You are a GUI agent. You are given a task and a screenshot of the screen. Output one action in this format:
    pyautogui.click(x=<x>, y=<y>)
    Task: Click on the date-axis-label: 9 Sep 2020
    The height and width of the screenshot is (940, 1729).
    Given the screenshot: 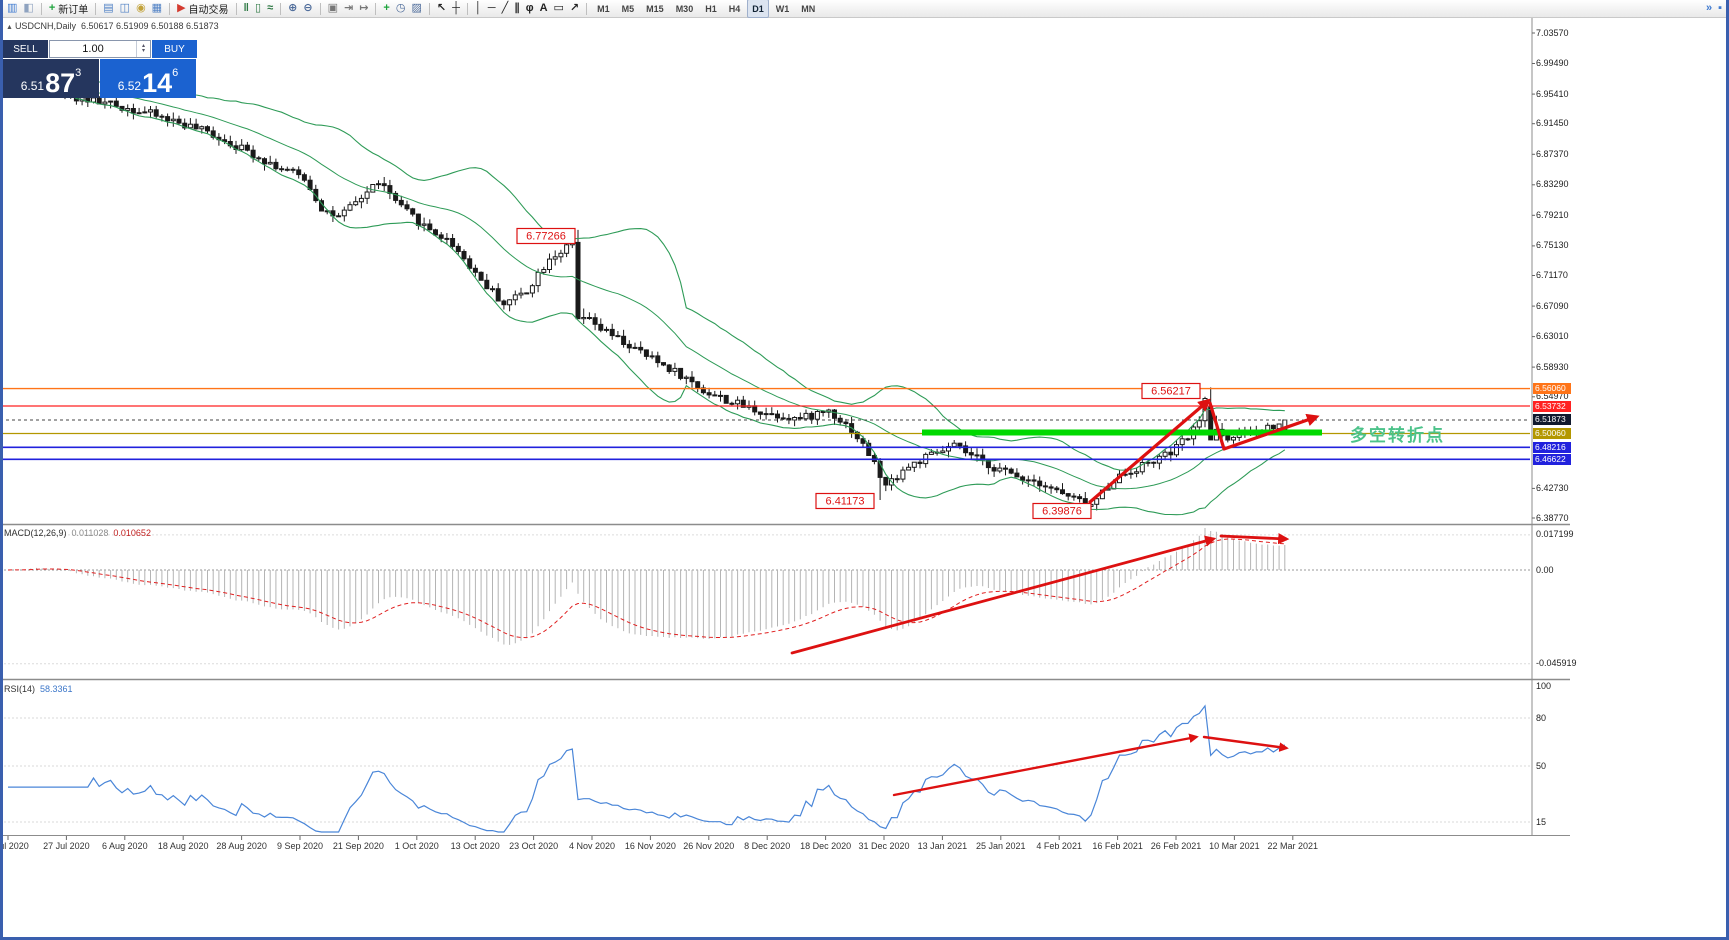 What is the action you would take?
    pyautogui.click(x=300, y=846)
    